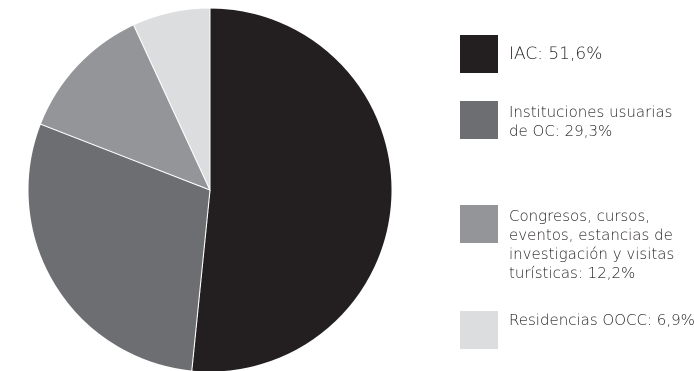 This screenshot has width=694, height=371. I want to click on legend-item-instituciones: Instituciones usuarias de OC: 29,3%, so click(577, 121).